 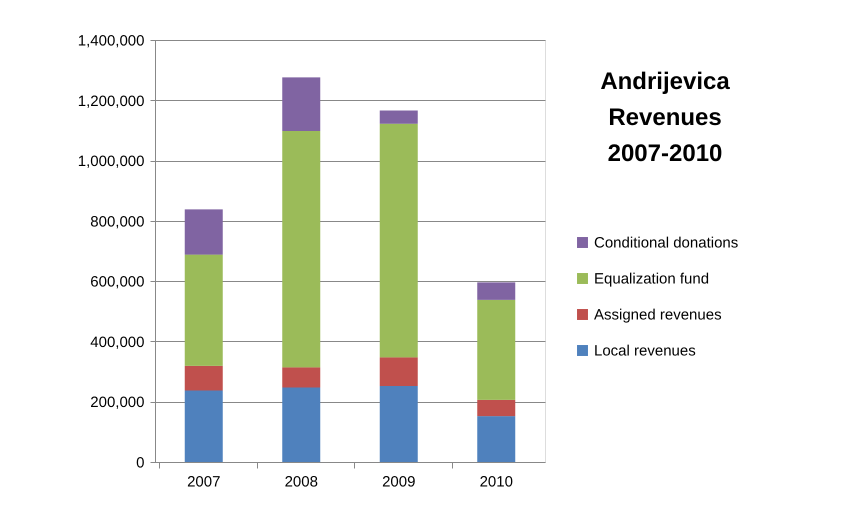 I want to click on legend-label: Conditional donations, so click(x=666, y=243).